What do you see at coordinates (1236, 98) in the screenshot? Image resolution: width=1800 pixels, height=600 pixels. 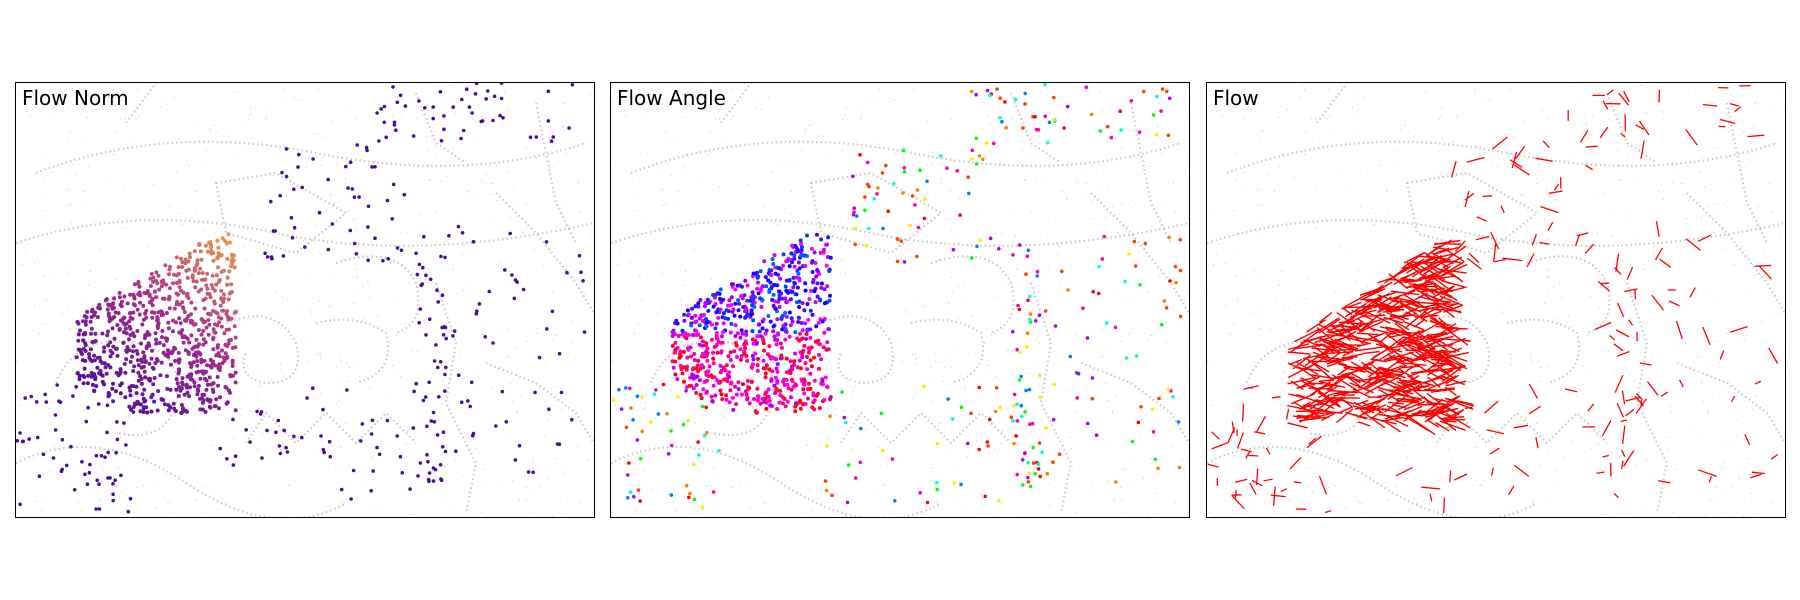 I see `flow-title: Flow` at bounding box center [1236, 98].